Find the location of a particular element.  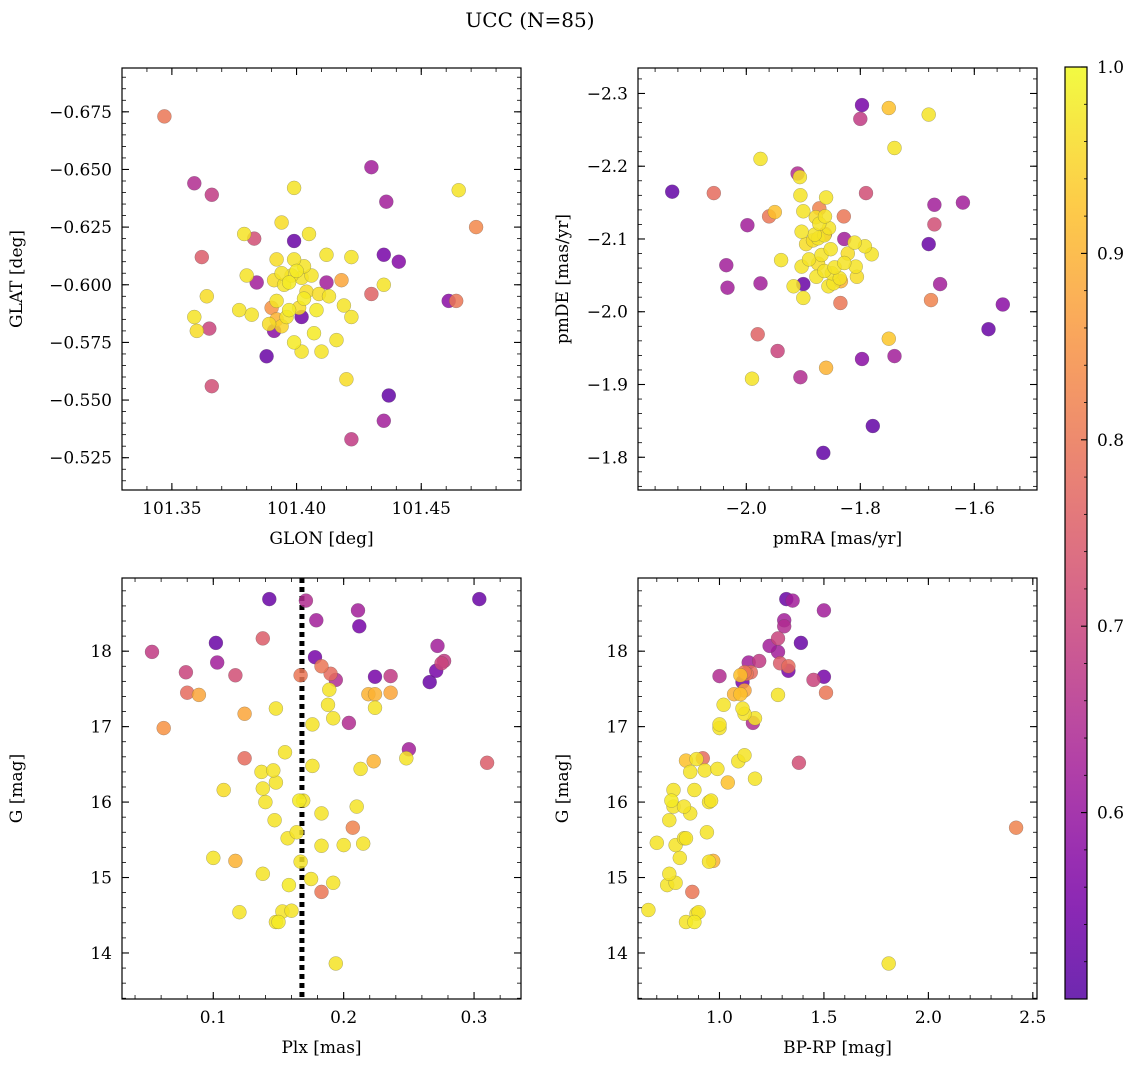

y-tick-label: −0.650 is located at coordinates (80, 170).